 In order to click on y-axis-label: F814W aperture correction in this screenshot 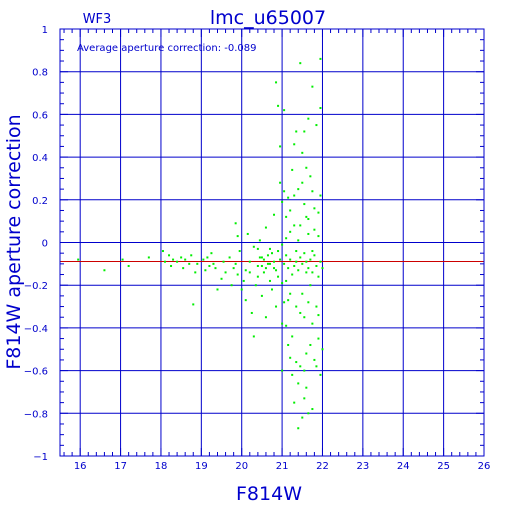, I will do `click(14, 241)`.